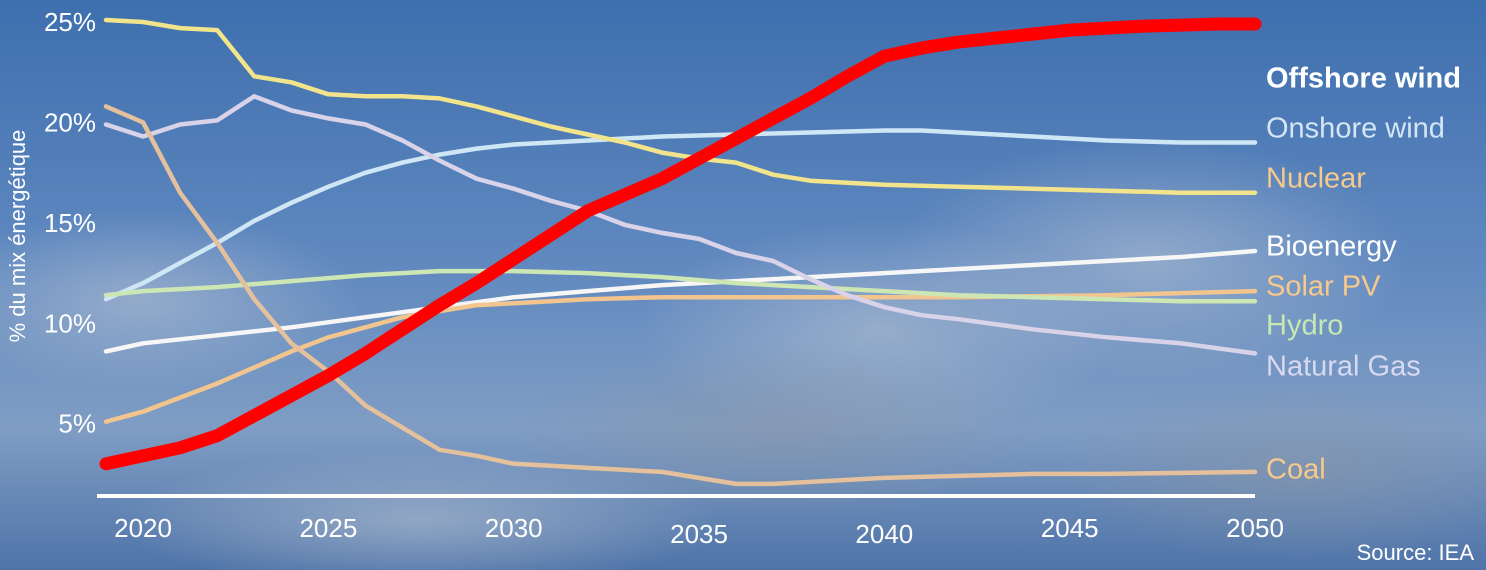 The image size is (1486, 570). I want to click on x-tick-label: 2045, so click(1070, 528).